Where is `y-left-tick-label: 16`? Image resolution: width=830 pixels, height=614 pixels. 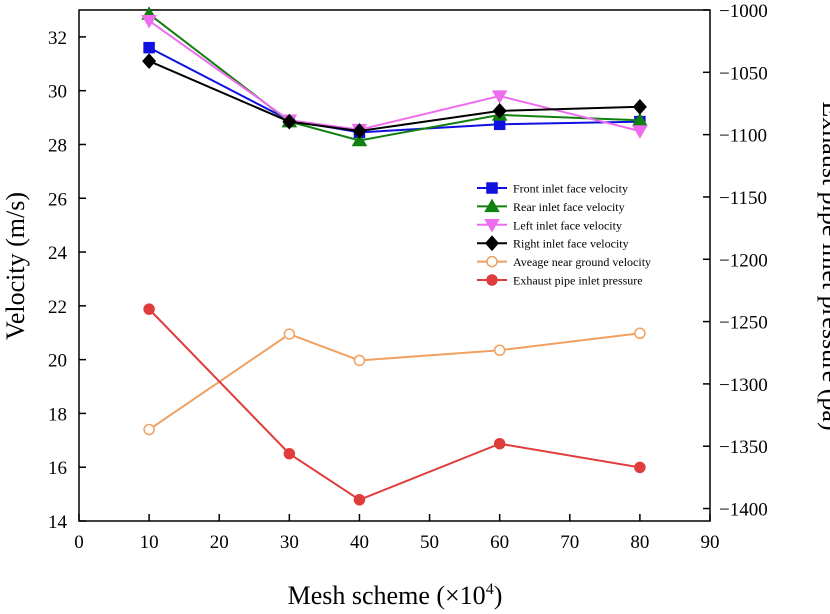
y-left-tick-label: 16 is located at coordinates (57, 468).